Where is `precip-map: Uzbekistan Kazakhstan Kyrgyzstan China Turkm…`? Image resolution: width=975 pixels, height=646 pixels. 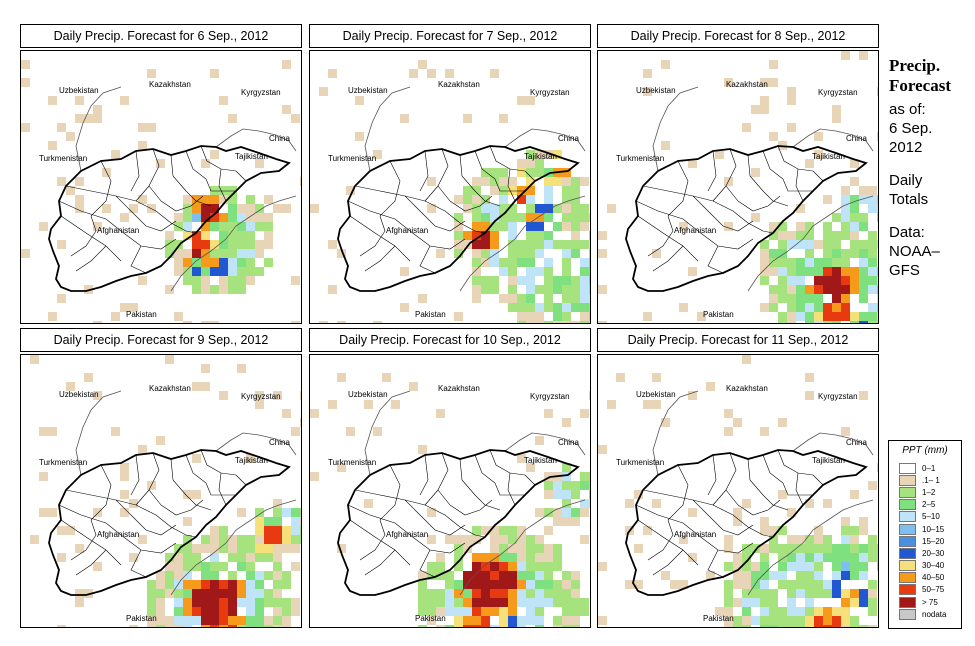
precip-map: Uzbekistan Kazakhstan Kyrgyzstan China Turkm… is located at coordinates (738, 187).